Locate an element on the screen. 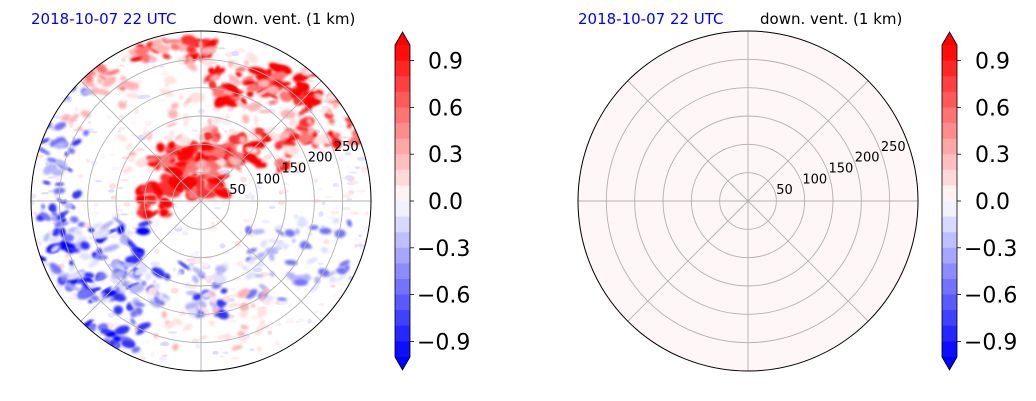 This screenshot has width=1036, height=401. left-rlabel-150: 150 is located at coordinates (294, 169).